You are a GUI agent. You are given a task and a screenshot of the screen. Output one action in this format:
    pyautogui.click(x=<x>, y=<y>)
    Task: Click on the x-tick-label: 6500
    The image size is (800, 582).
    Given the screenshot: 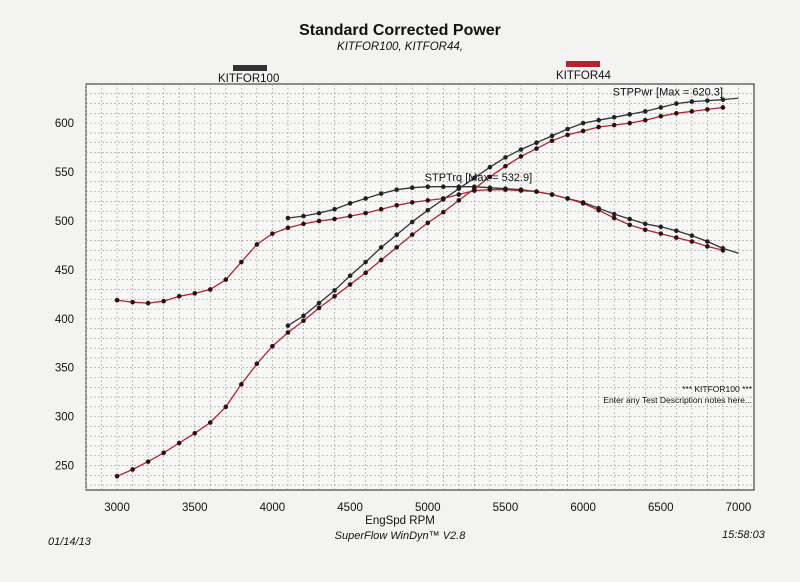 What is the action you would take?
    pyautogui.click(x=661, y=508)
    